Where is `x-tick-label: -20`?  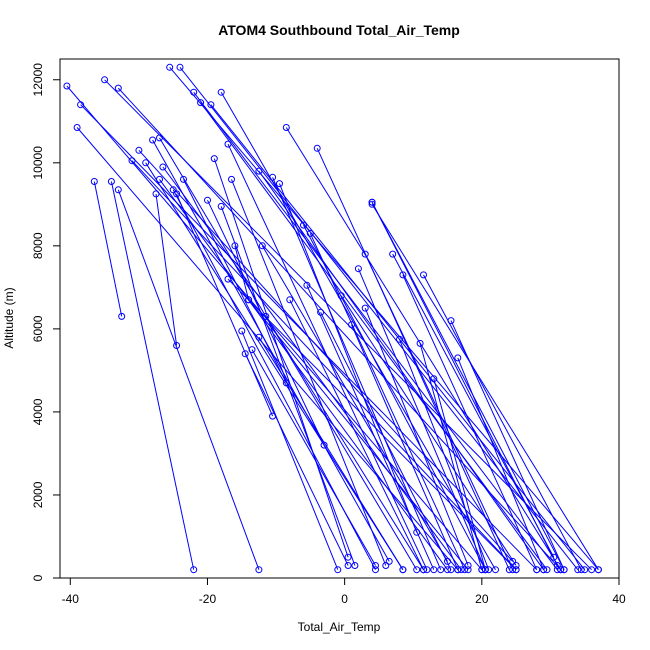 x-tick-label: -20 is located at coordinates (208, 599).